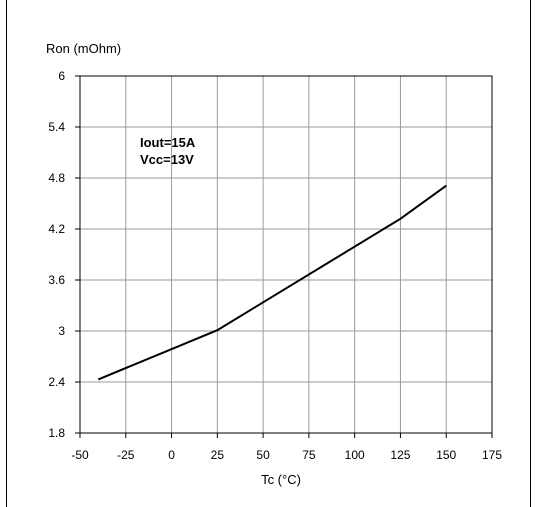 This screenshot has height=507, width=536. What do you see at coordinates (56, 178) in the screenshot?
I see `y-tick-label: 4.8` at bounding box center [56, 178].